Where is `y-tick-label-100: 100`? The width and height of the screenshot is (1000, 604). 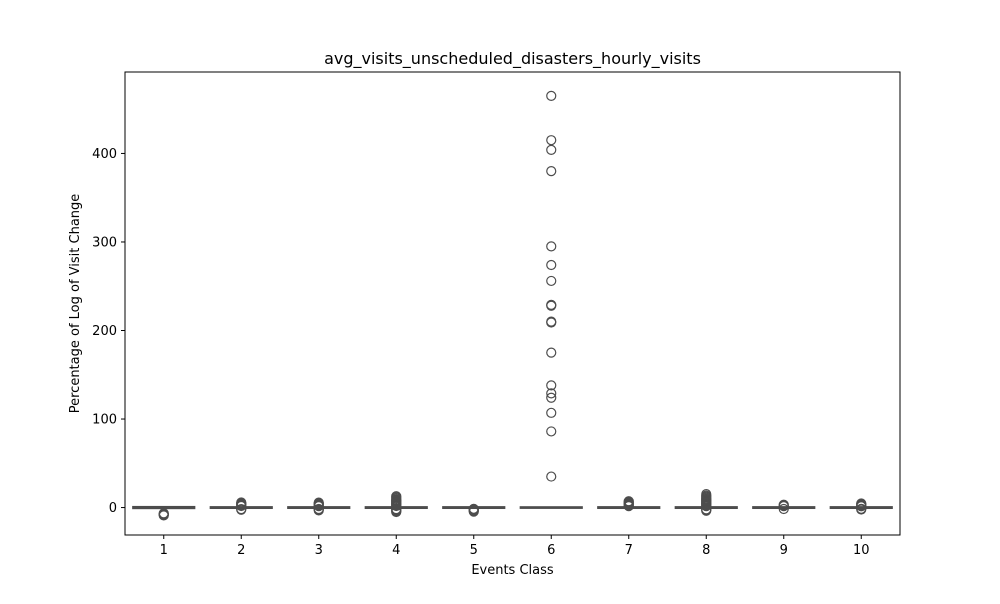
y-tick-label-100: 100 is located at coordinates (104, 420).